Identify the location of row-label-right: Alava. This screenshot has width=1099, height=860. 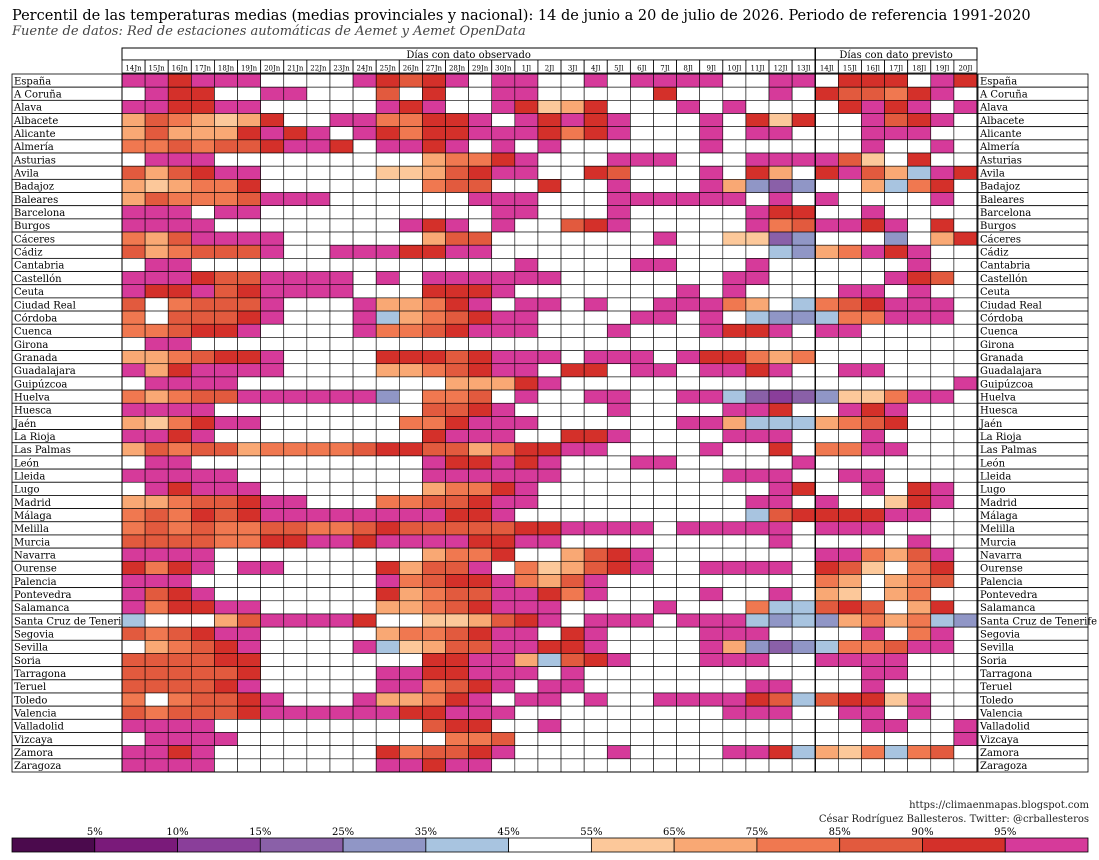
(993, 108).